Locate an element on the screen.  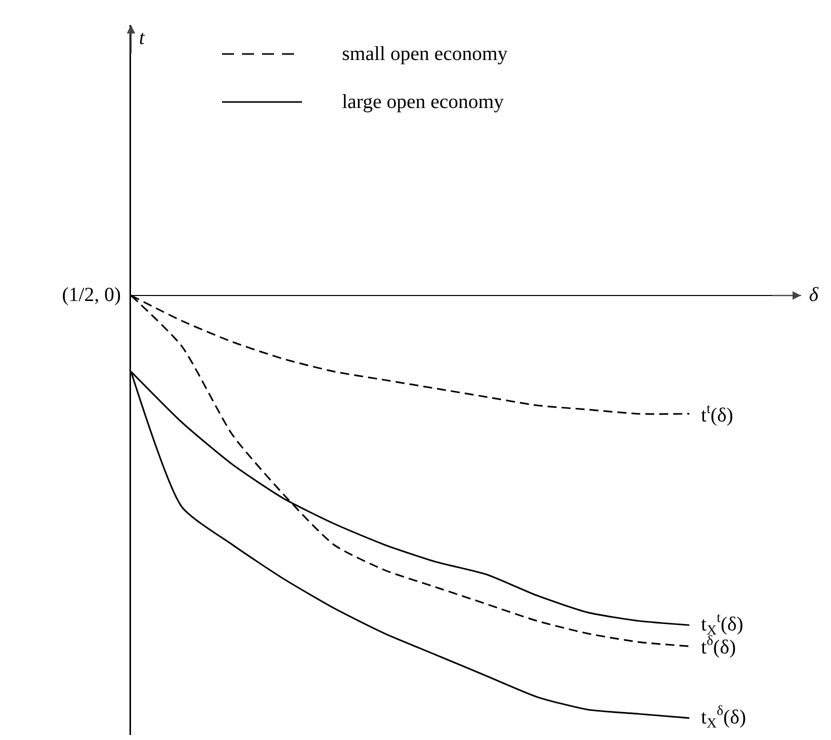
annotation: (1/2, 0) is located at coordinates (91, 295).